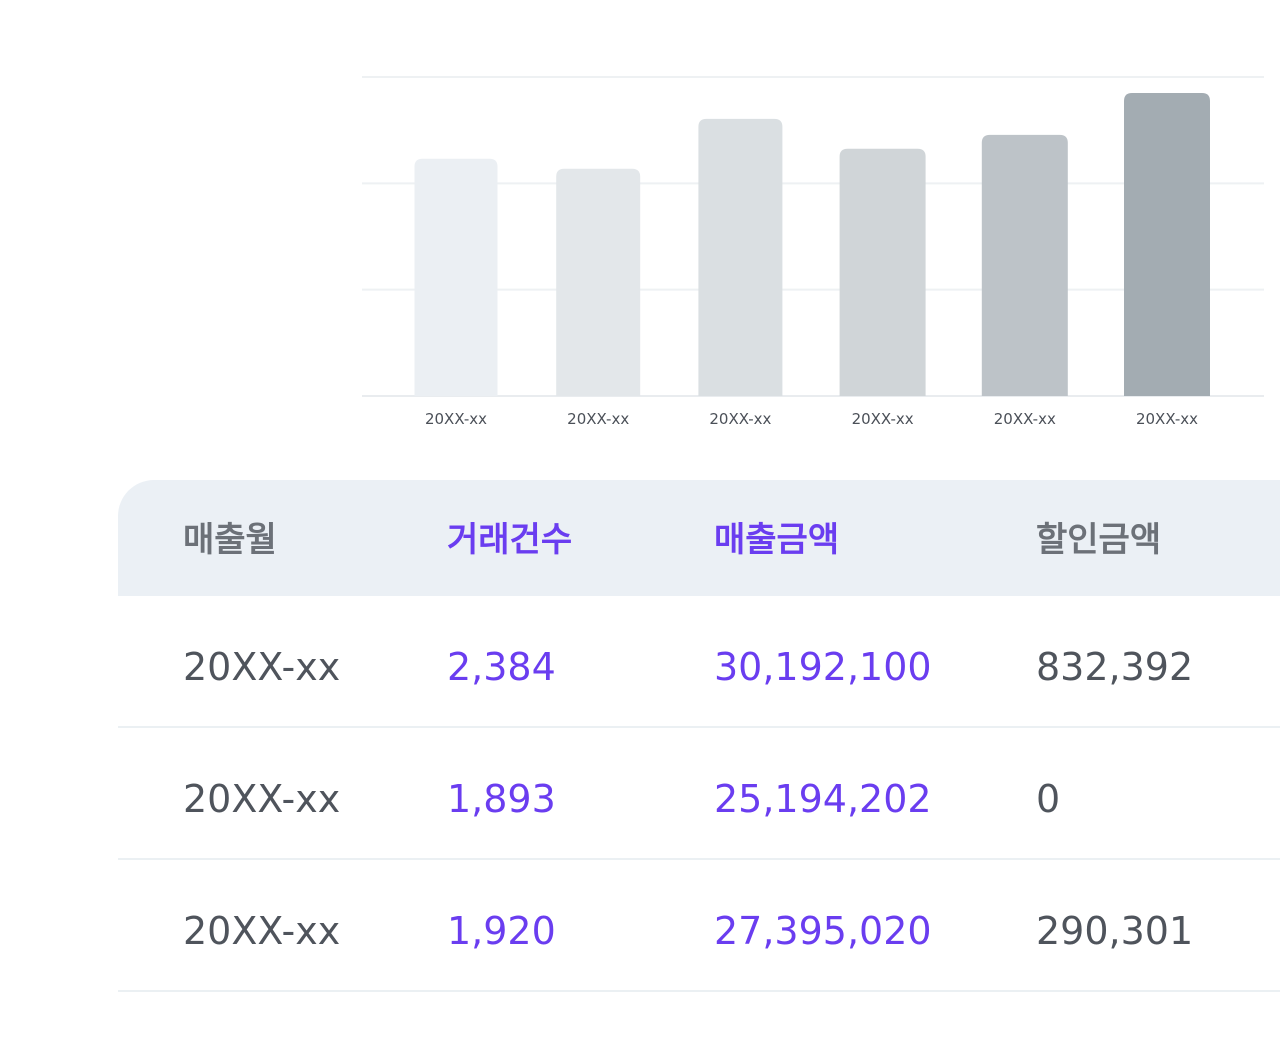 This screenshot has height=1060, width=1280. I want to click on cell-discount-amount: 832,392, so click(1115, 667).